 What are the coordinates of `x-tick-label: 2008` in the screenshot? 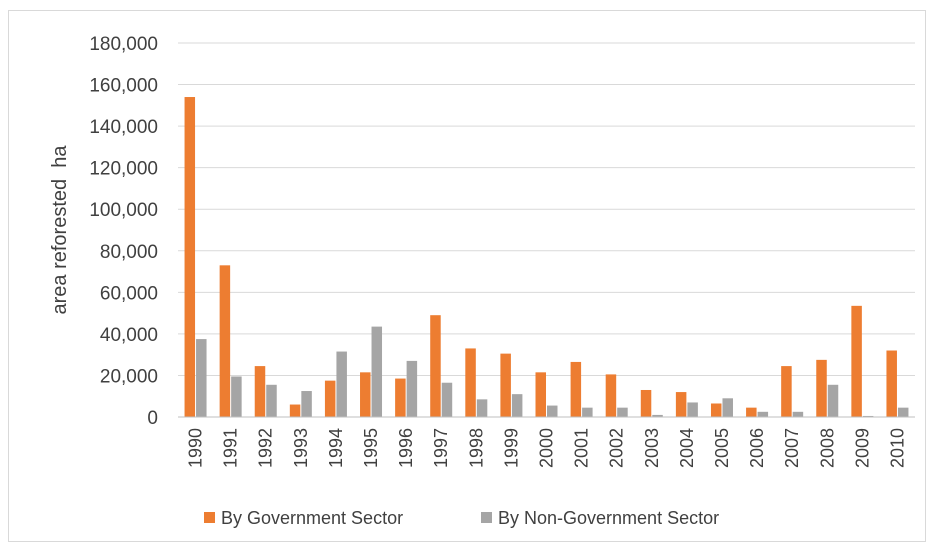 It's located at (827, 448).